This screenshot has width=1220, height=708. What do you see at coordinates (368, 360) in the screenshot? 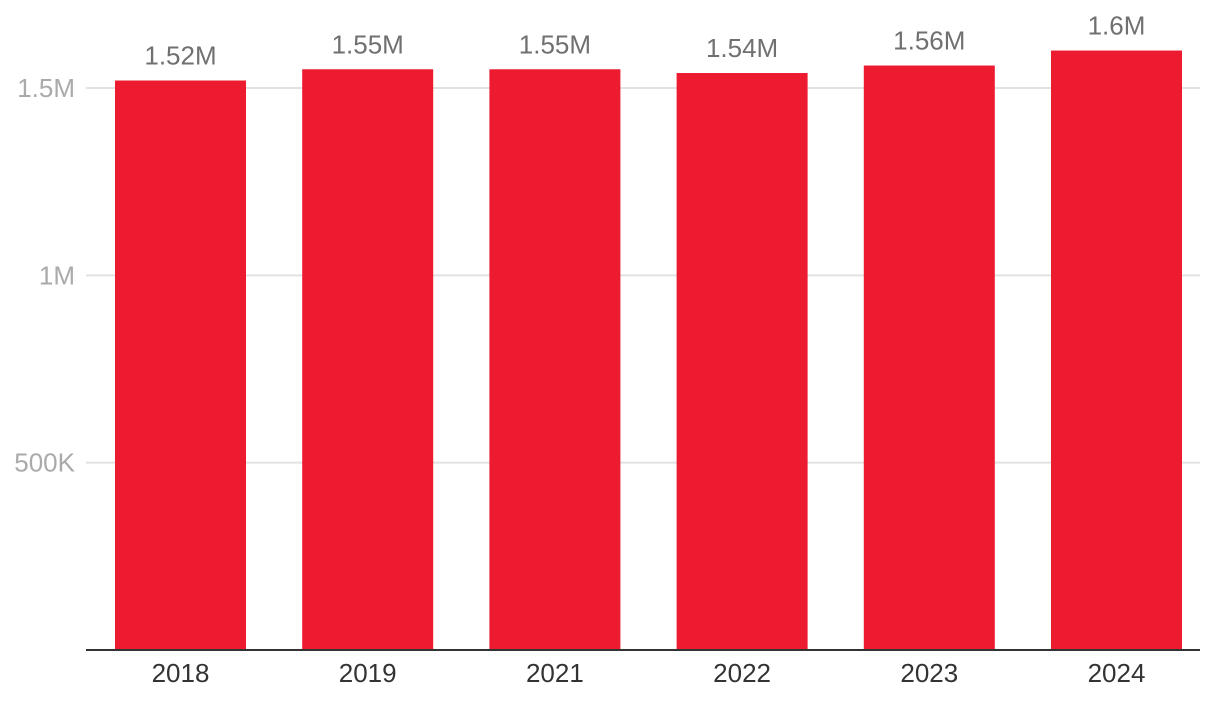
I see `bar-2019` at bounding box center [368, 360].